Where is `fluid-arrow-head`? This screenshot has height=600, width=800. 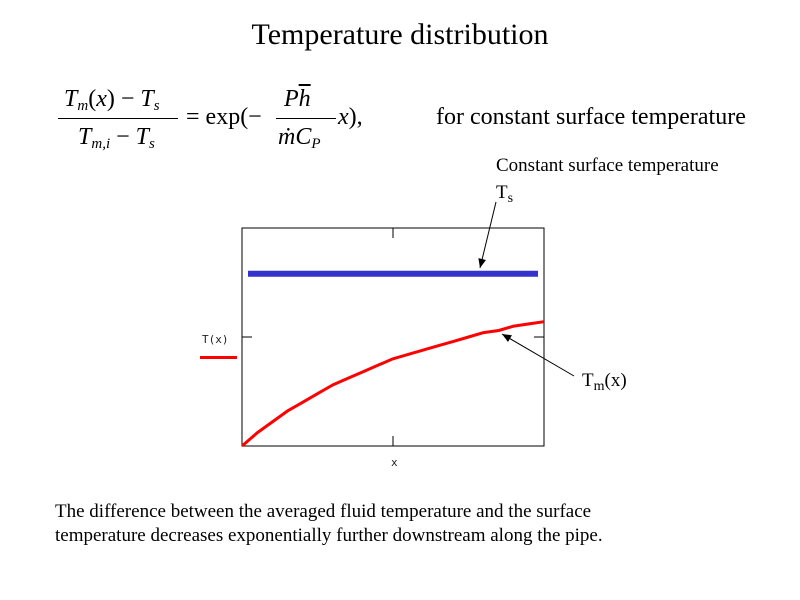 fluid-arrow-head is located at coordinates (507, 338).